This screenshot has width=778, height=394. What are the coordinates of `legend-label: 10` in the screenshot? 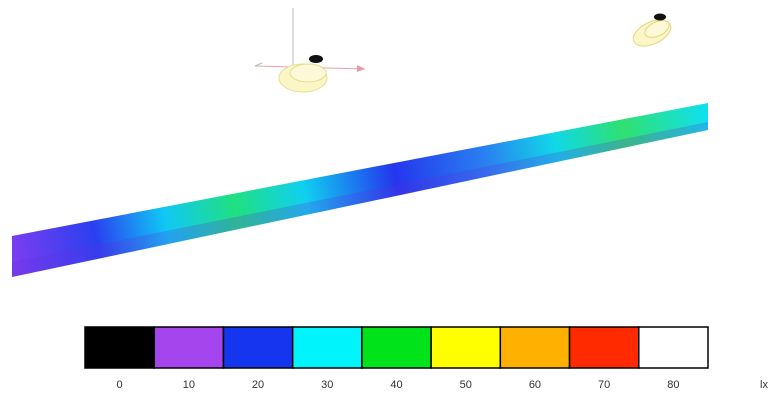 It's located at (189, 385).